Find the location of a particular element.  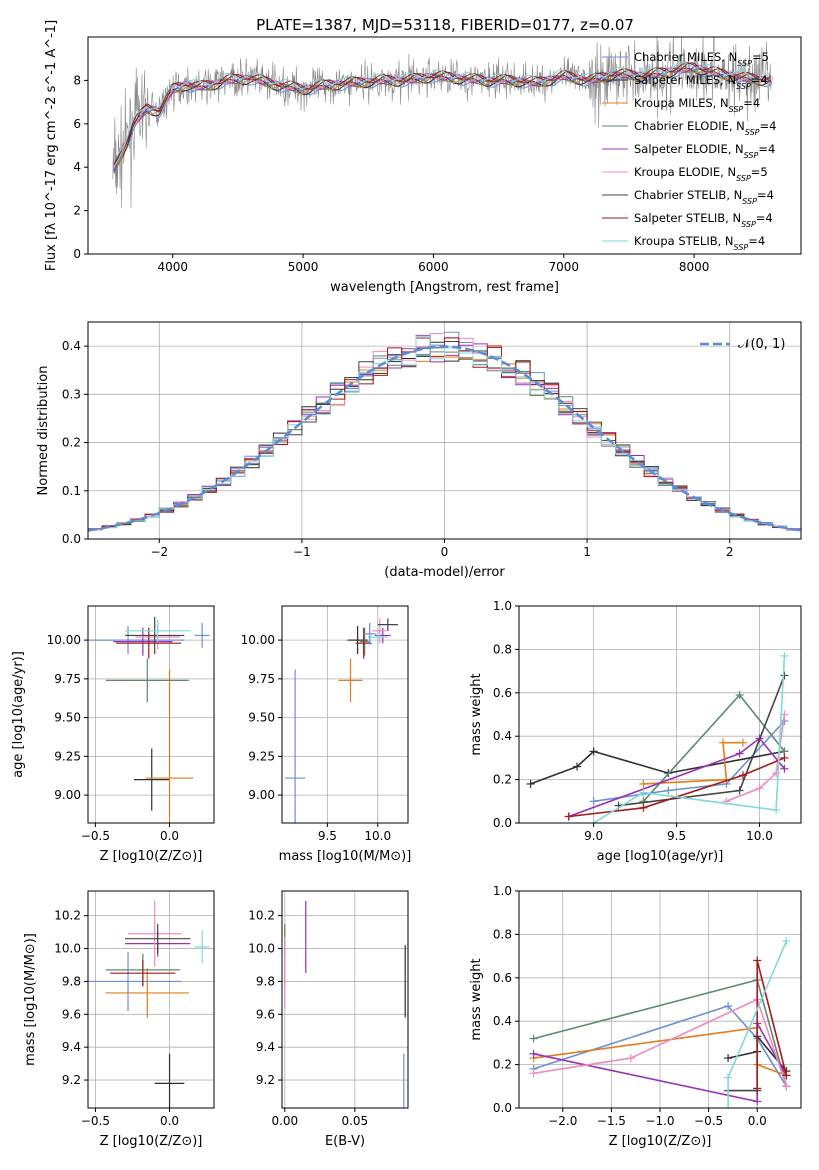

y-tick-label: 9.6 is located at coordinates (265, 1014).